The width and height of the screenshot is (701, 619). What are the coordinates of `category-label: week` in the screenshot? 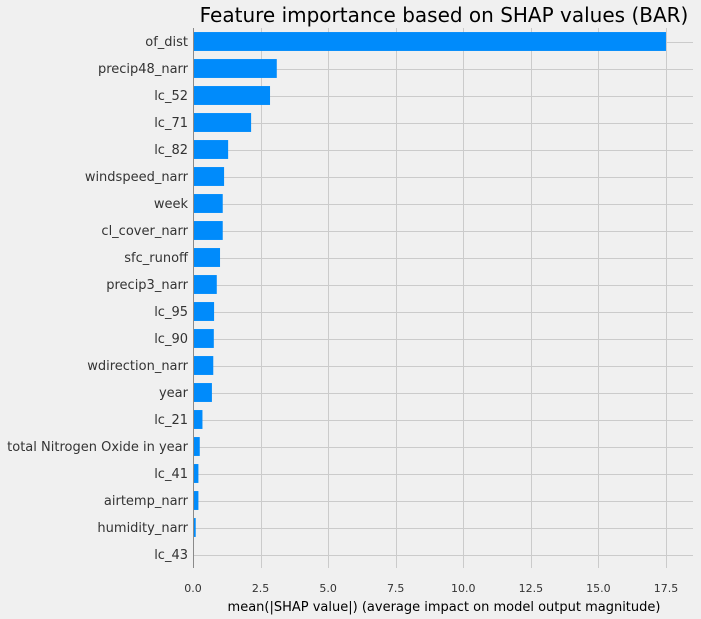 It's located at (171, 204).